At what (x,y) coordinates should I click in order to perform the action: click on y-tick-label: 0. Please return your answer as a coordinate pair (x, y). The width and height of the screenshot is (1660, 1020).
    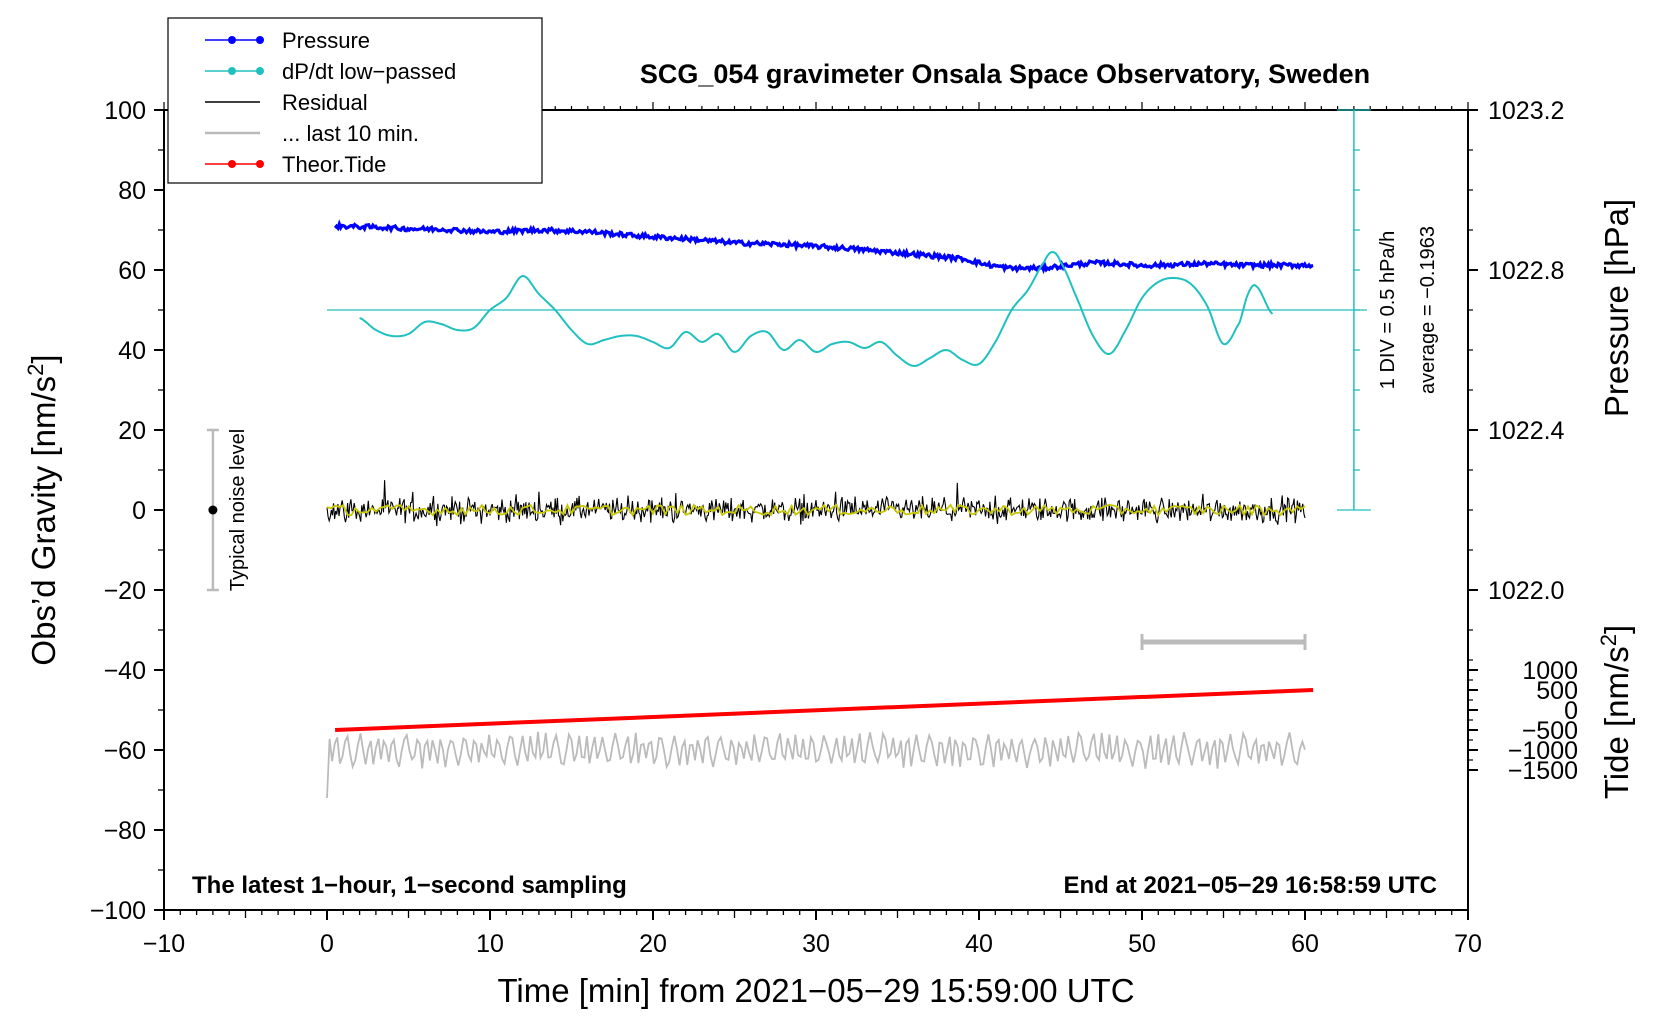
    Looking at the image, I should click on (139, 511).